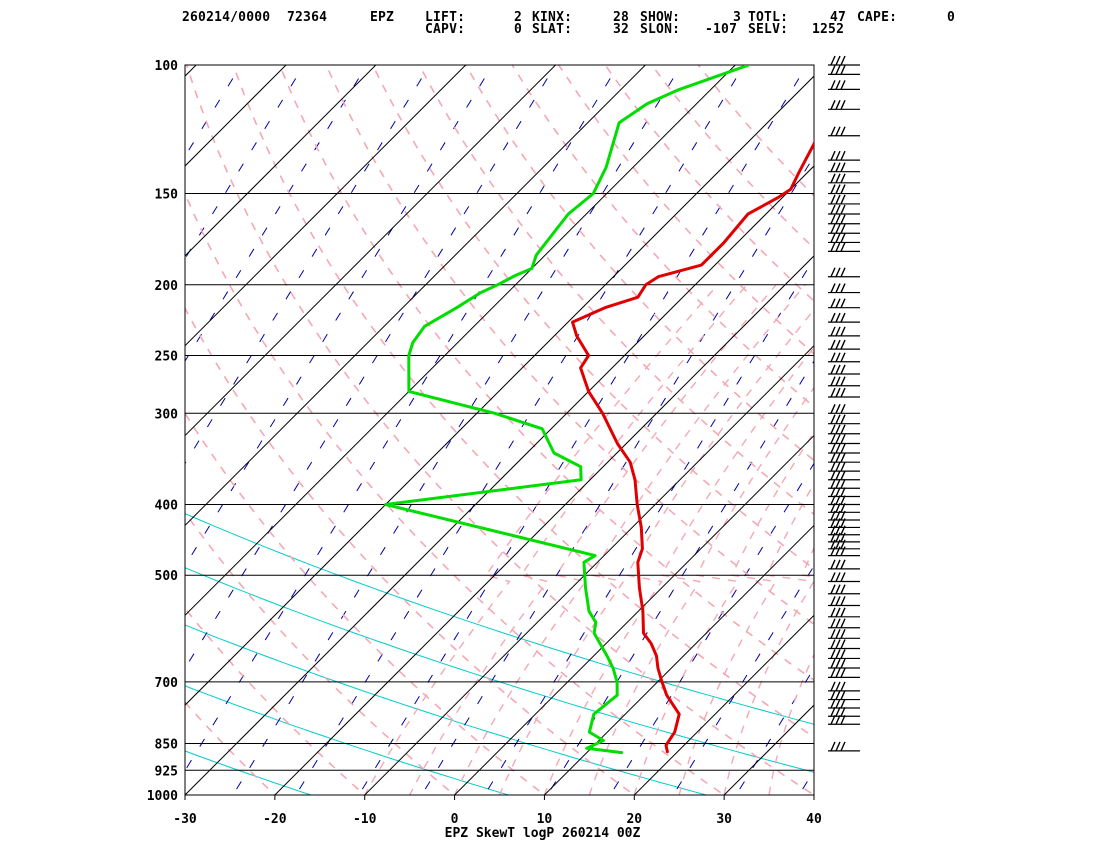  I want to click on stat-value-cape: 0, so click(951, 17).